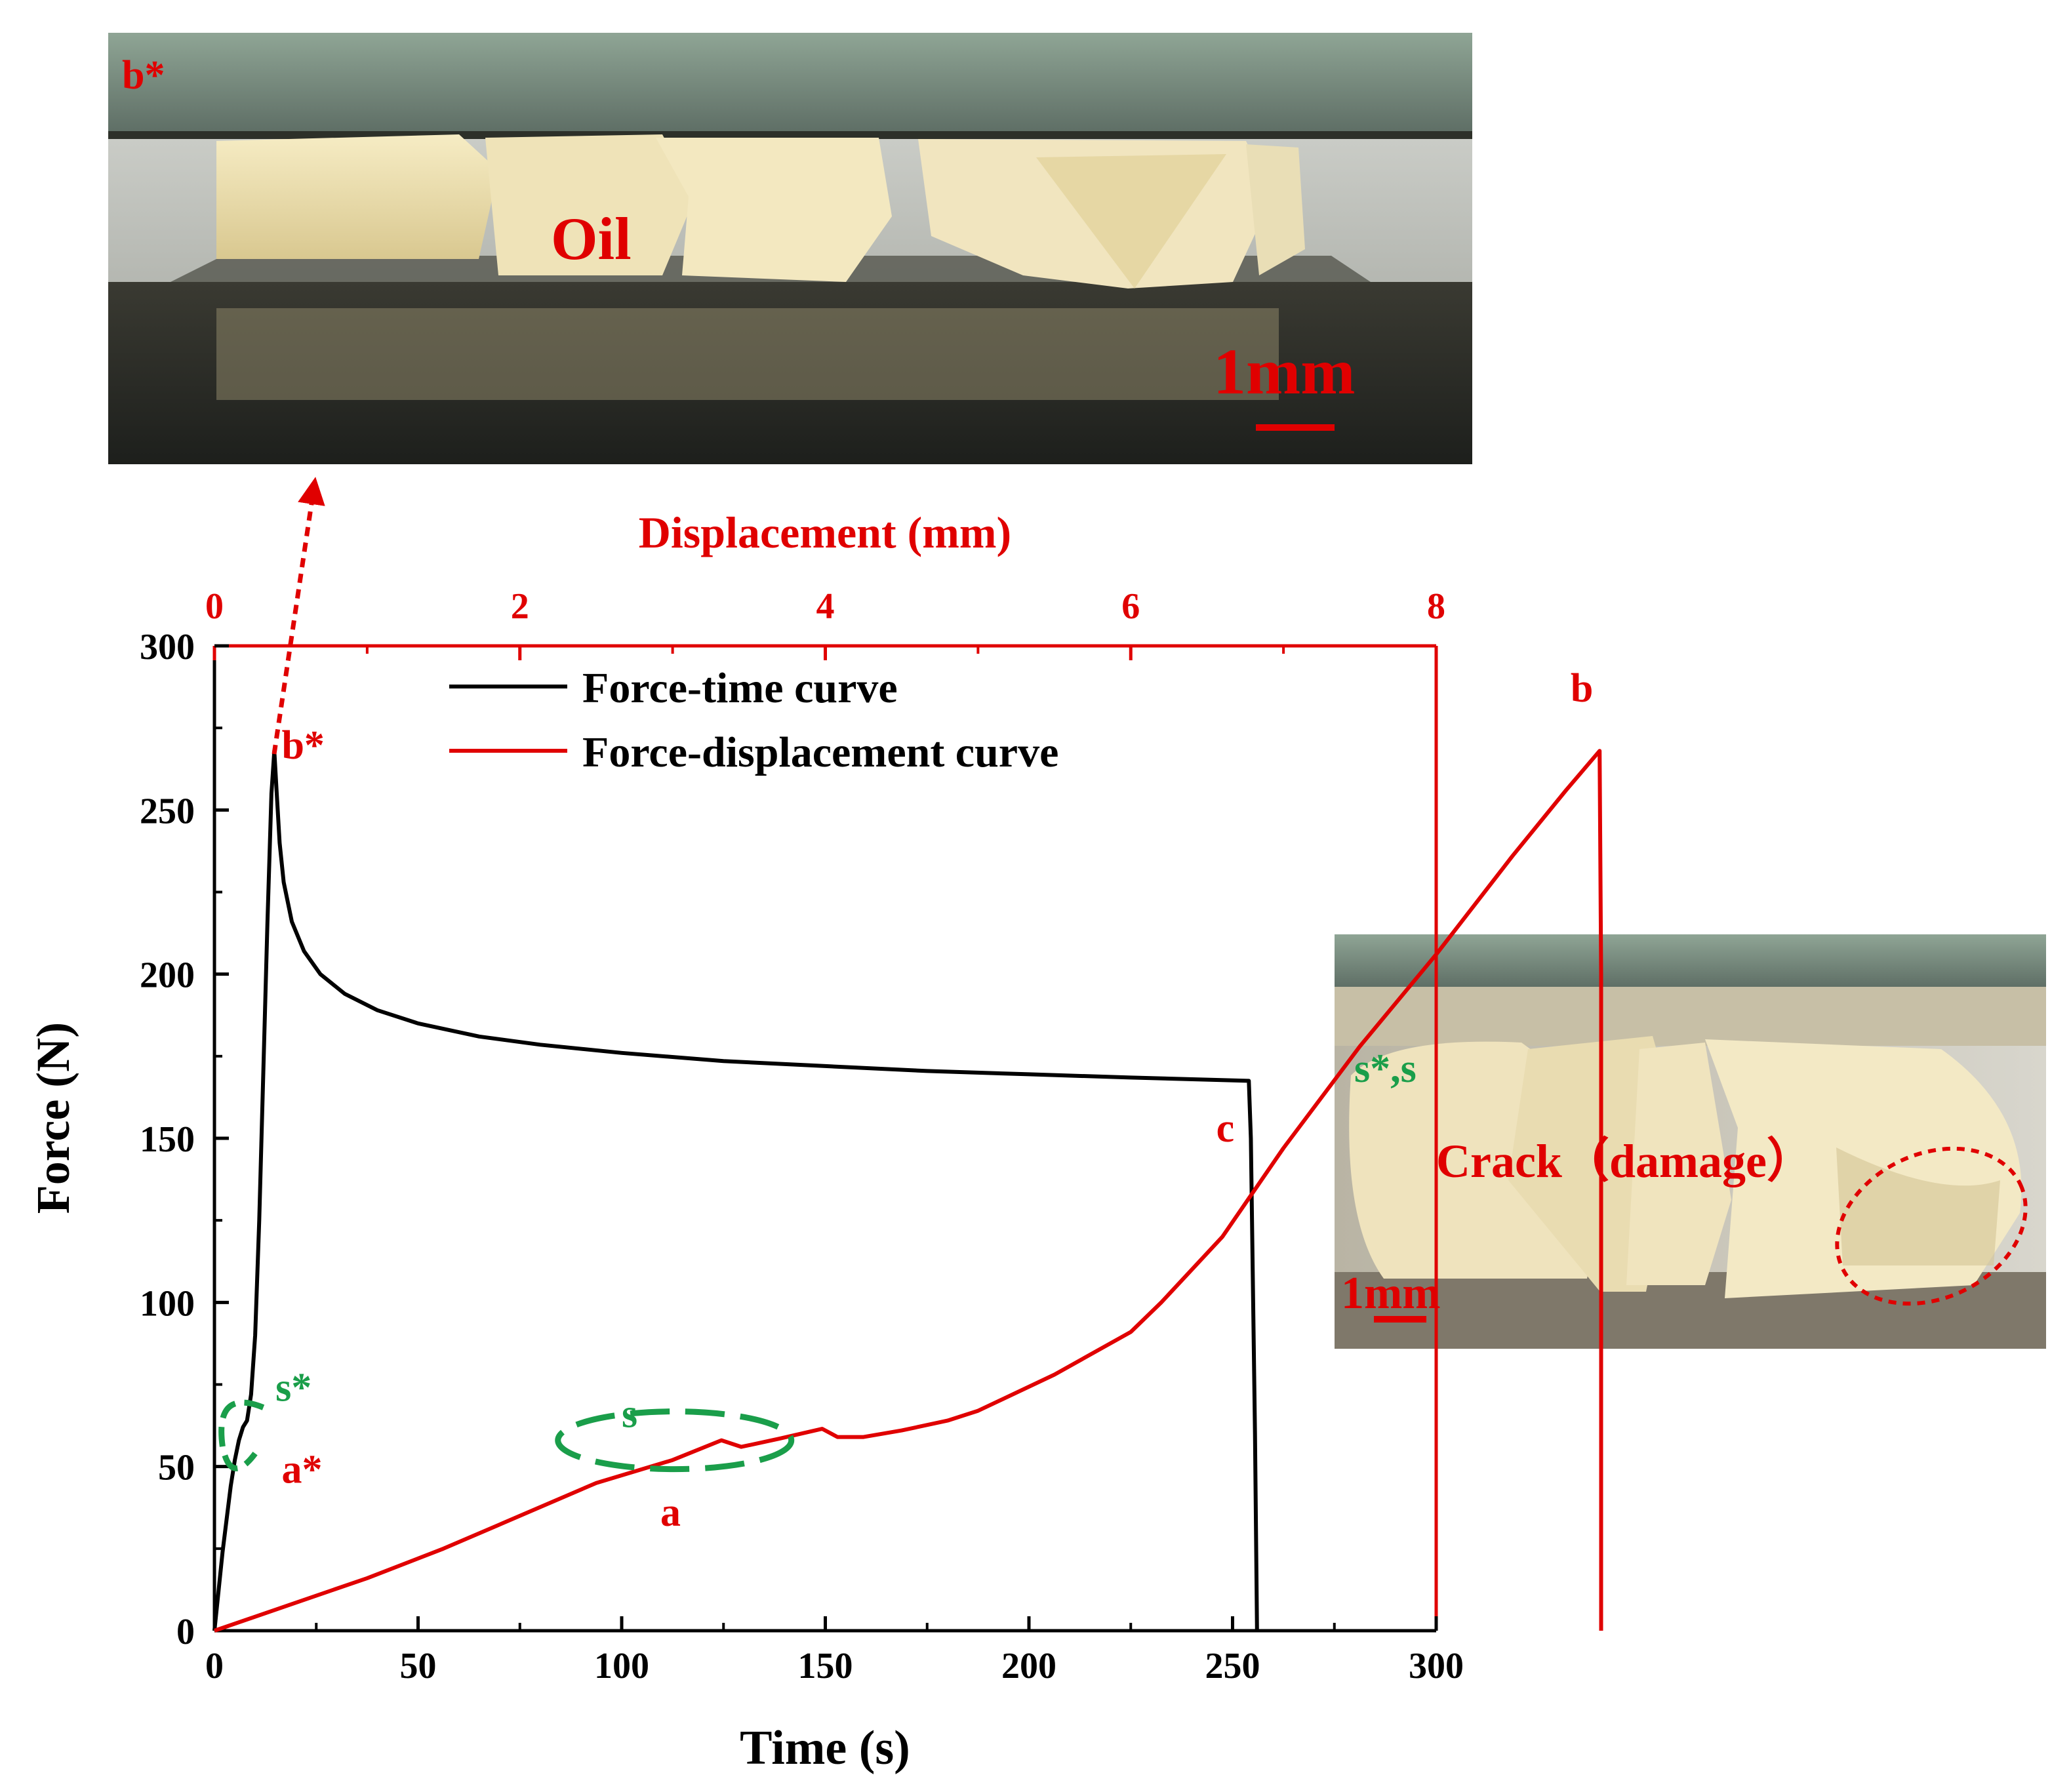 The height and width of the screenshot is (1792, 2071). Describe the element at coordinates (825, 1748) in the screenshot. I see `x-axis-label: Time (s)` at that location.